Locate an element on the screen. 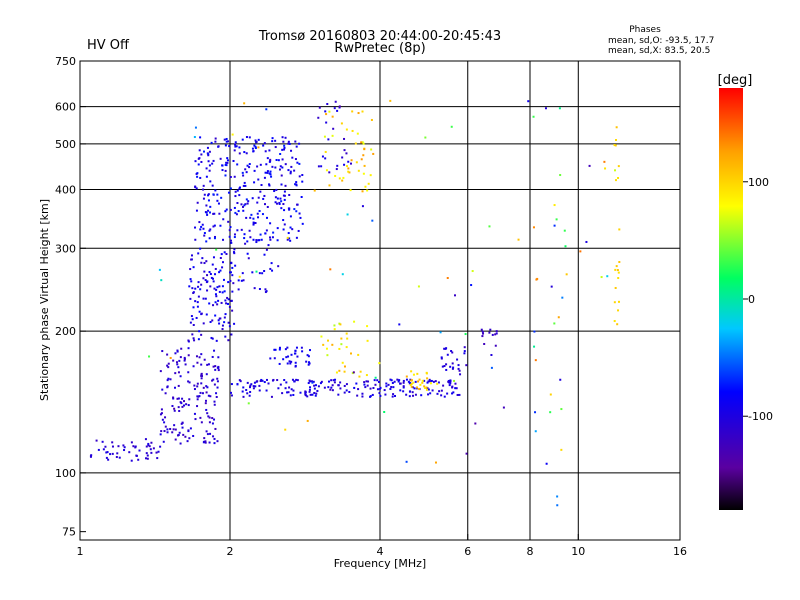  x-tick-label: 1 is located at coordinates (80, 551).